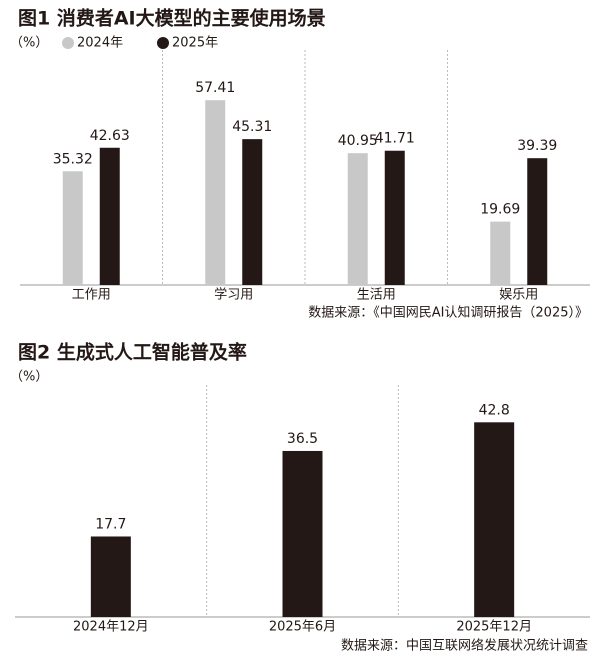  What do you see at coordinates (494, 410) in the screenshot?
I see `value-label: 42.8` at bounding box center [494, 410].